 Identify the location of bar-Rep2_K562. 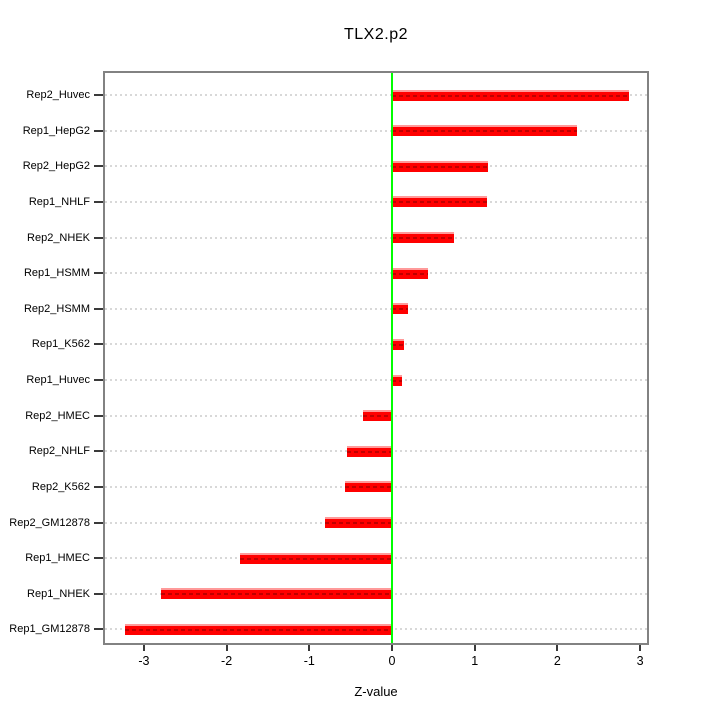
(368, 487).